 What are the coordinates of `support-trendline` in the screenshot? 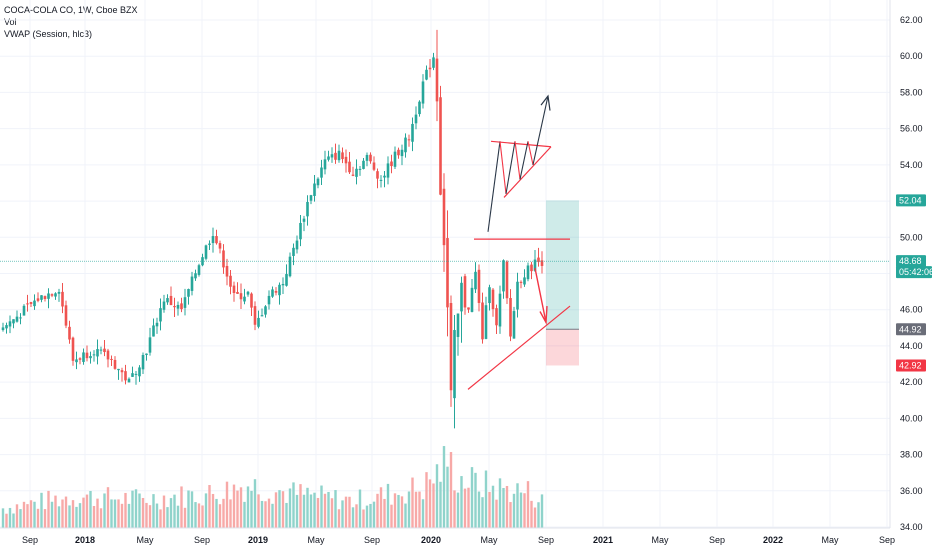 It's located at (519, 347).